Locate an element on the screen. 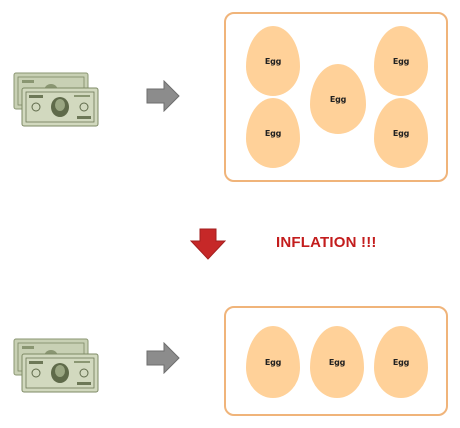 The image size is (460, 428). egg-carton-after: Egg Egg Egg is located at coordinates (336, 361).